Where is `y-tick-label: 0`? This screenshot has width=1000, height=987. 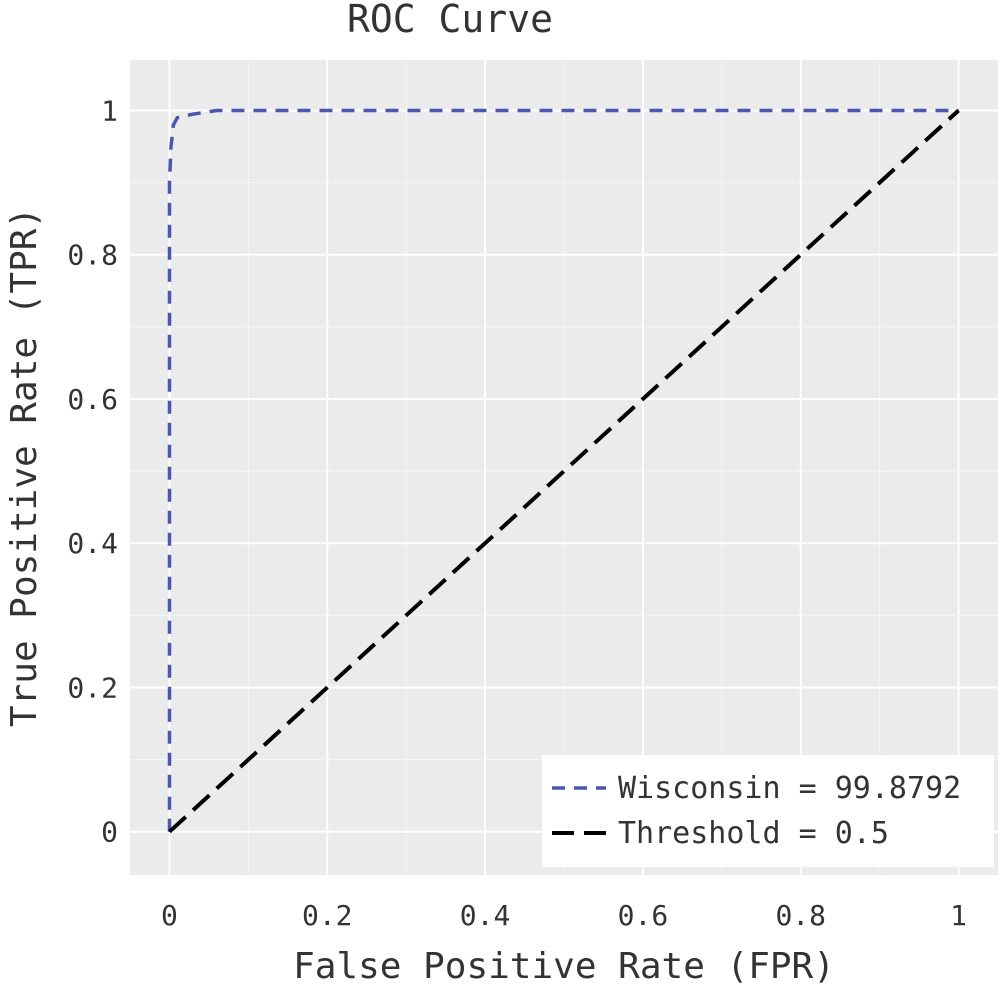 y-tick-label: 0 is located at coordinates (109, 832).